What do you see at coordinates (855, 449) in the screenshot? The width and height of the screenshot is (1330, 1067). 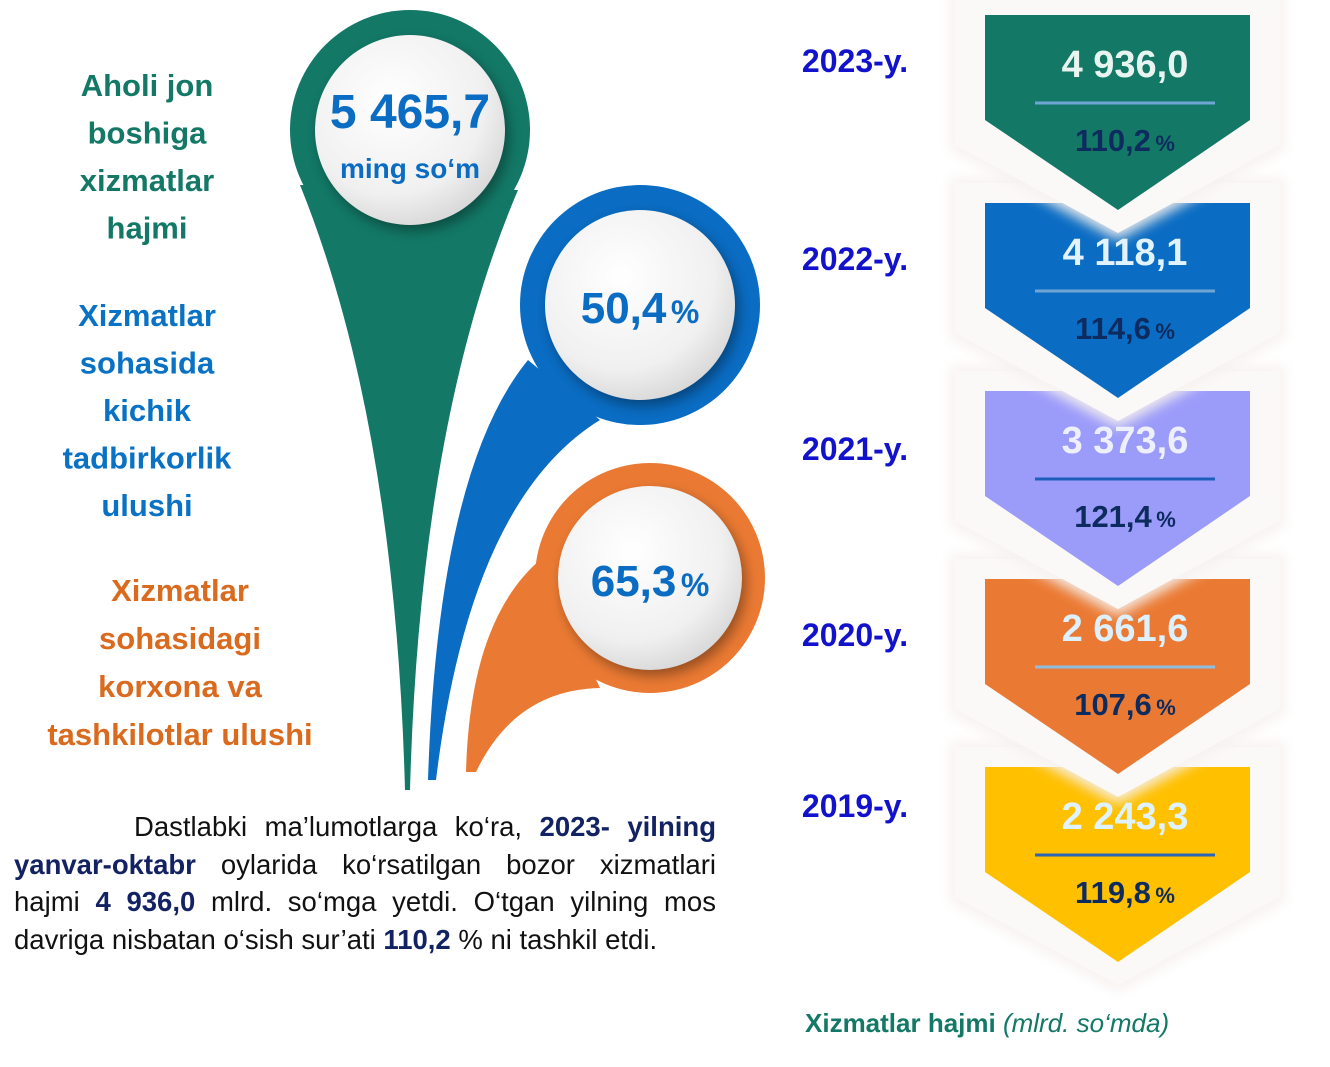 I see `year-label: 2021-y.` at bounding box center [855, 449].